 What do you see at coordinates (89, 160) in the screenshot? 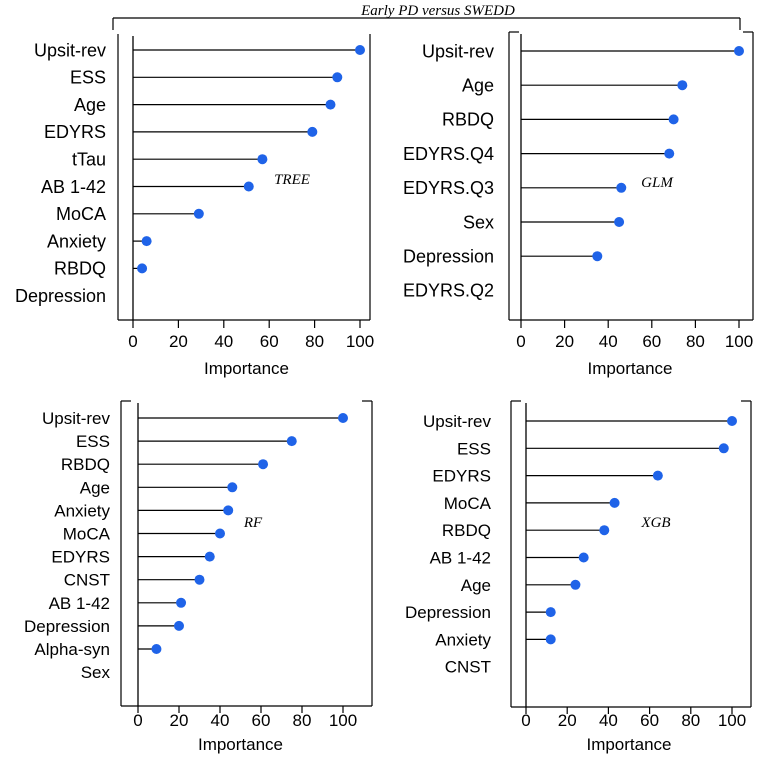
I see `tree-category-label: tTau` at bounding box center [89, 160].